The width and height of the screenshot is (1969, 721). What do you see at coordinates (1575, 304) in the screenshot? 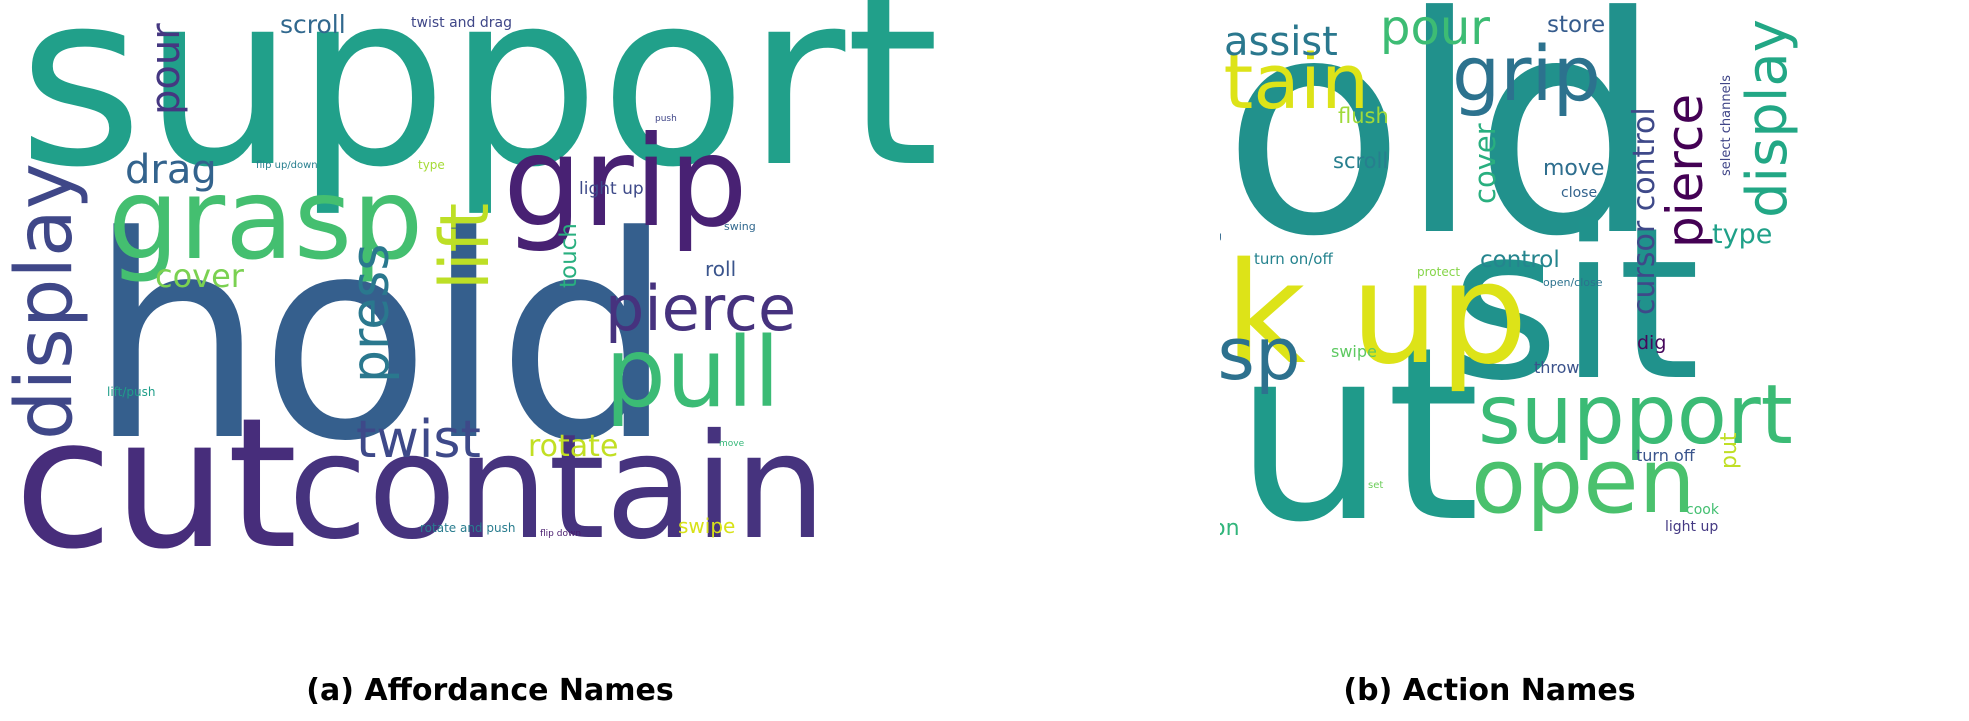
I see `word-sit: sit` at bounding box center [1575, 304].